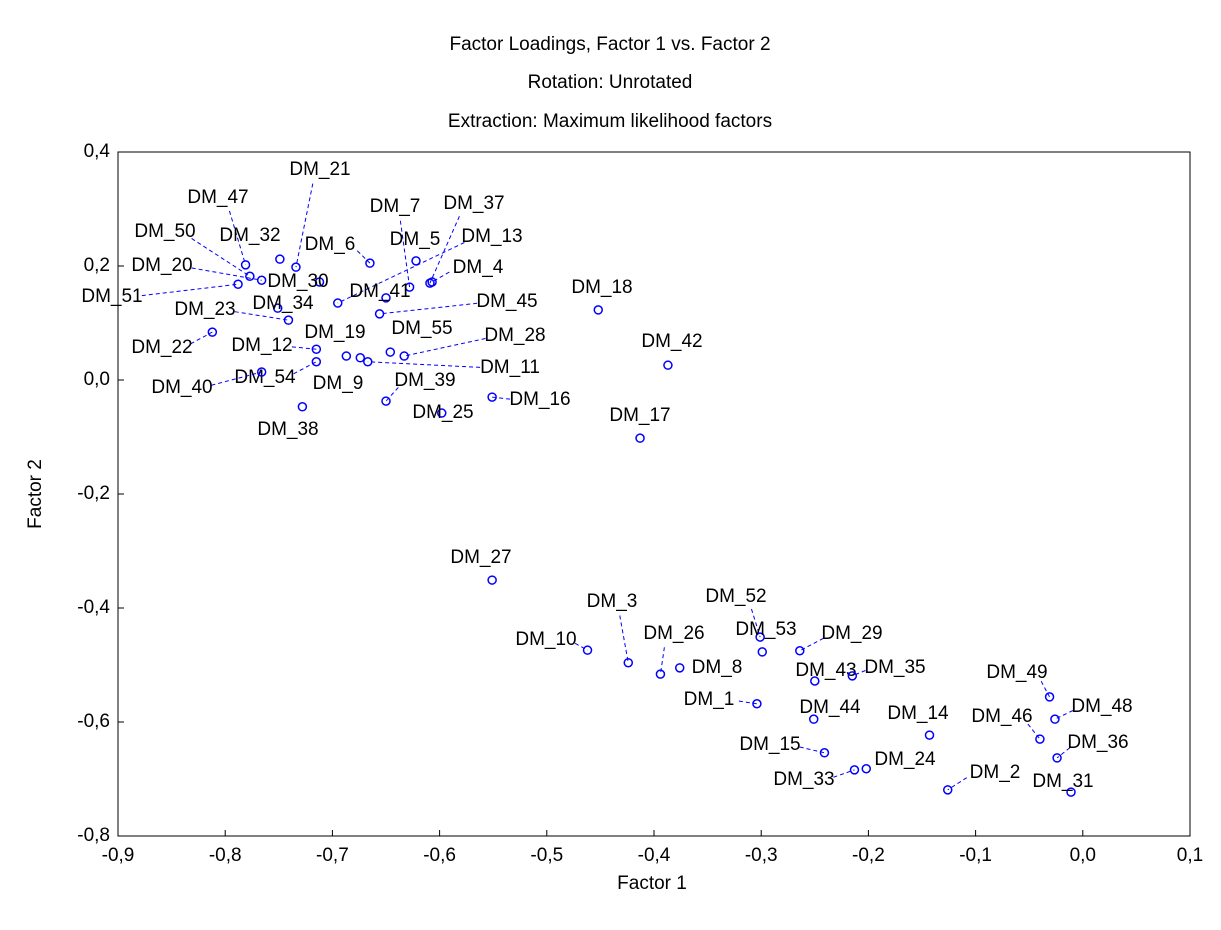 Image resolution: width=1221 pixels, height=930 pixels. Describe the element at coordinates (506, 301) in the screenshot. I see `point-label: DM_45` at that location.